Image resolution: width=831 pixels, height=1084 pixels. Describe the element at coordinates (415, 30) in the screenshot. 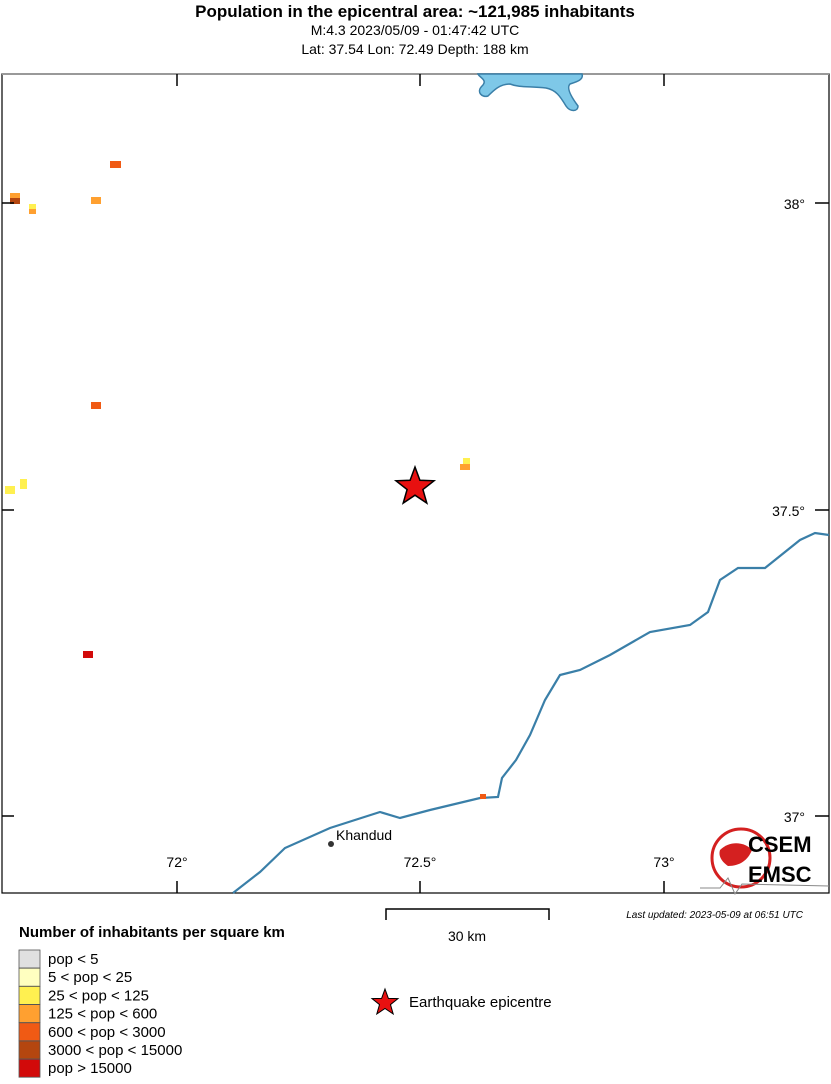

I see `subtitle: M:4.3 2023/05/09 - 01:47:42 UTC` at that location.